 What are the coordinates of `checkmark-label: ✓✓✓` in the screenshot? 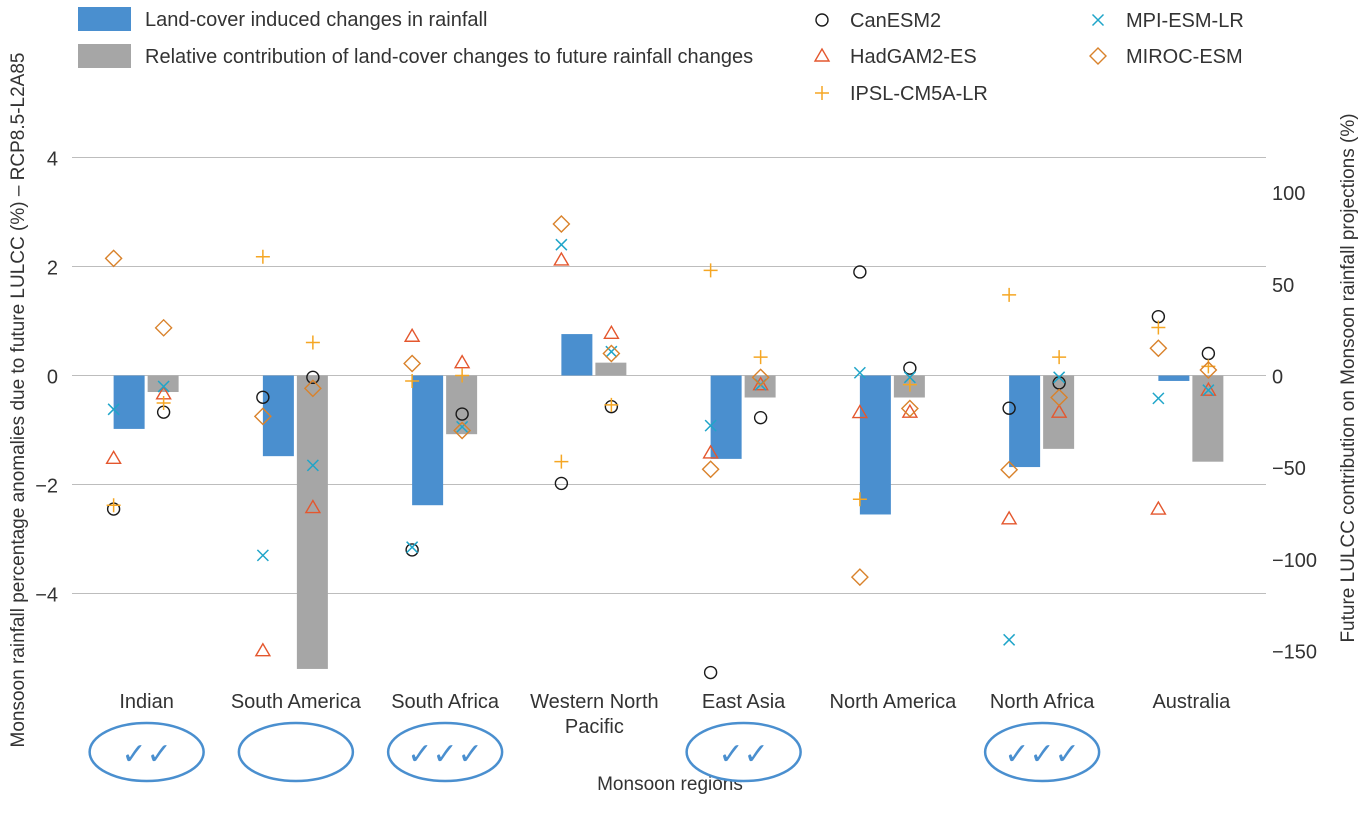 It's located at (1041, 754).